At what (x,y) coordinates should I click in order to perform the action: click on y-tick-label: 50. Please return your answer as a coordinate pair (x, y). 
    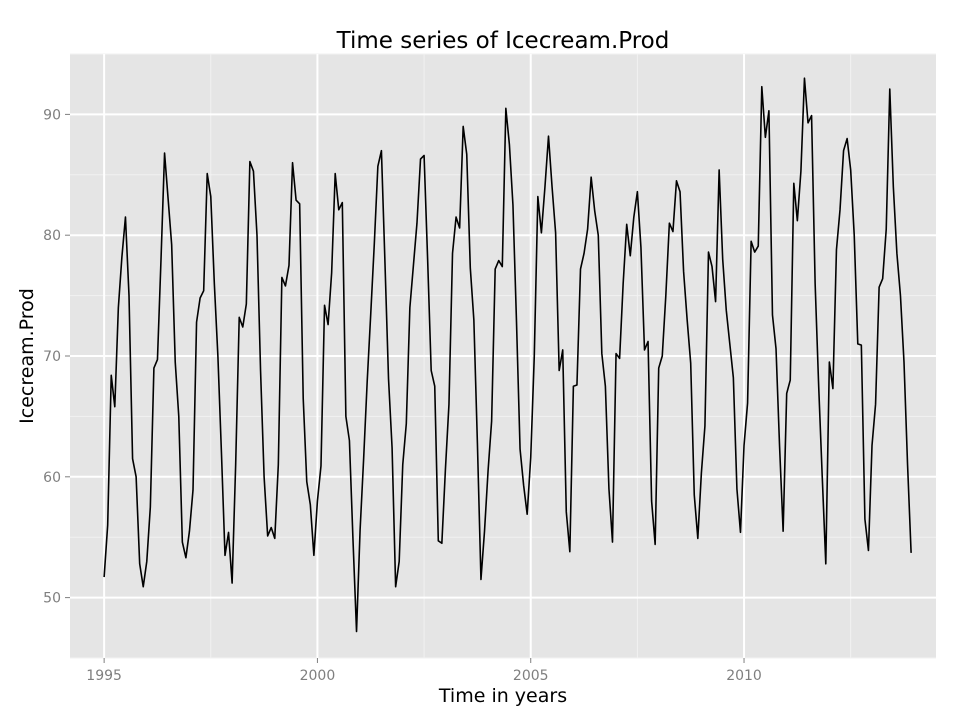
    Looking at the image, I should click on (52, 599).